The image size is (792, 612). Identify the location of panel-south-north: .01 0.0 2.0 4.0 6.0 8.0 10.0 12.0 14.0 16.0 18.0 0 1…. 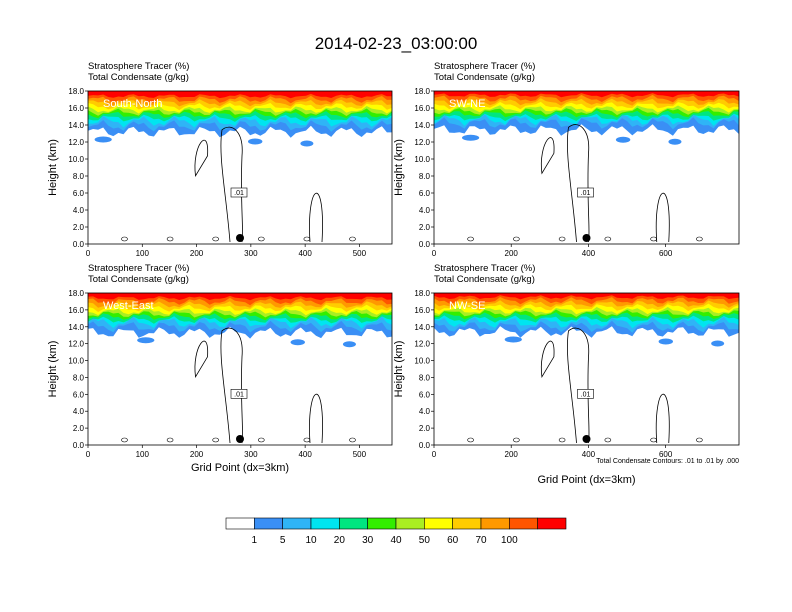
(220, 159).